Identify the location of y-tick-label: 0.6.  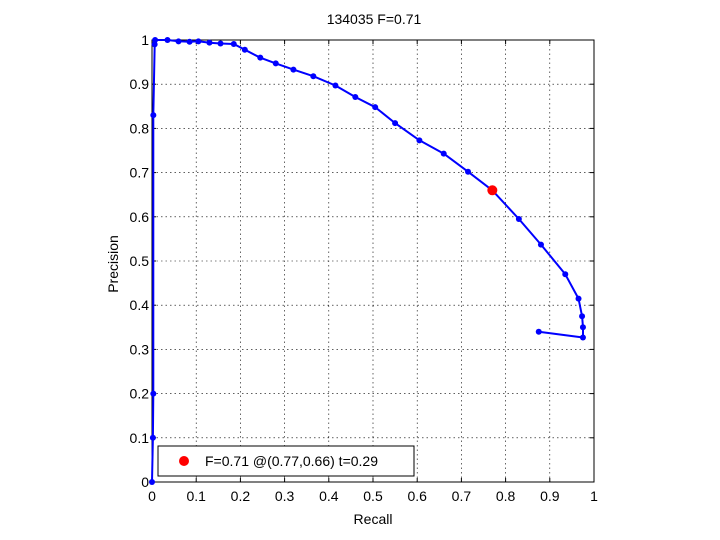
(140, 217).